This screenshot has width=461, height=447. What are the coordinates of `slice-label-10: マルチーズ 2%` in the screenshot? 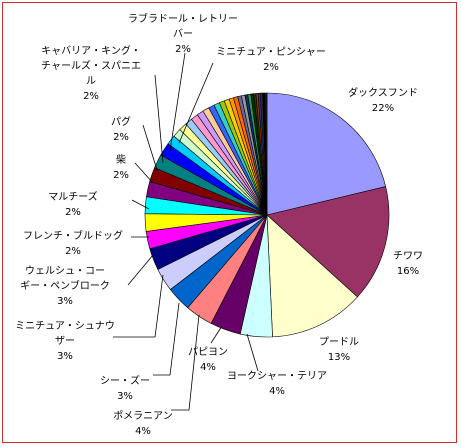 It's located at (73, 204).